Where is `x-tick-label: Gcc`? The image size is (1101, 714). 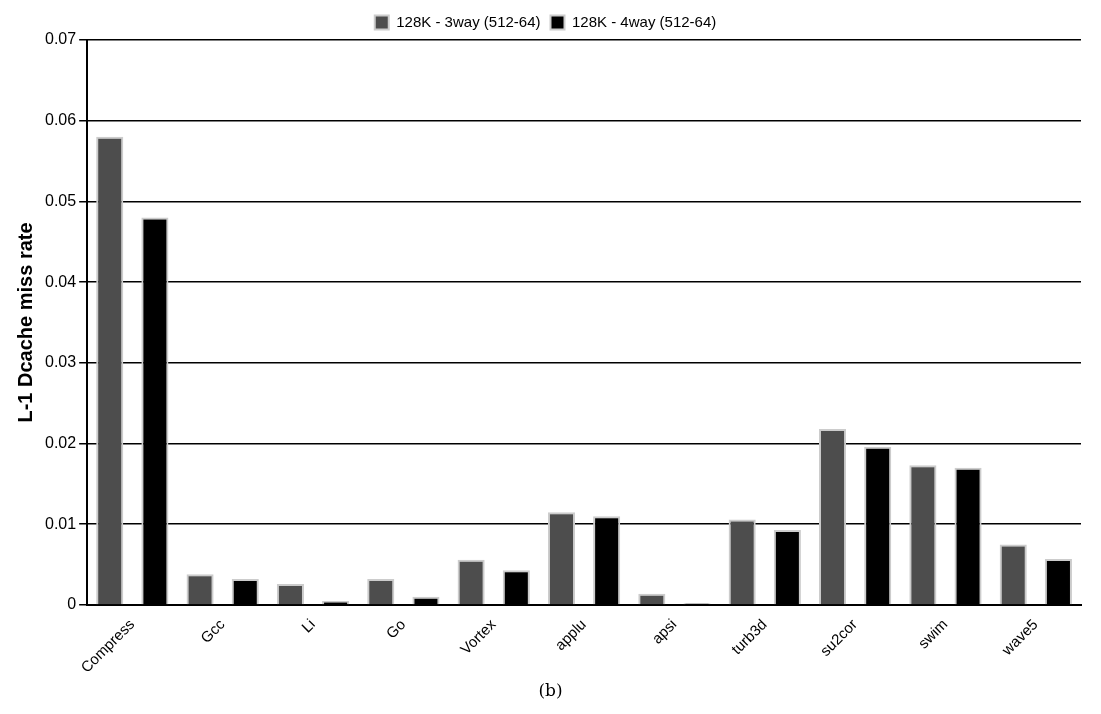 x-tick-label: Gcc is located at coordinates (212, 630).